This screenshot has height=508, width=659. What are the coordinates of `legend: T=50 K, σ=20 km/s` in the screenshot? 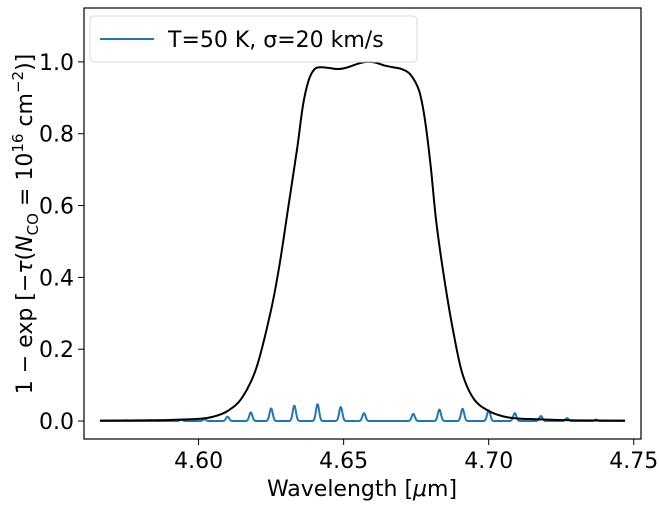 It's located at (253, 39).